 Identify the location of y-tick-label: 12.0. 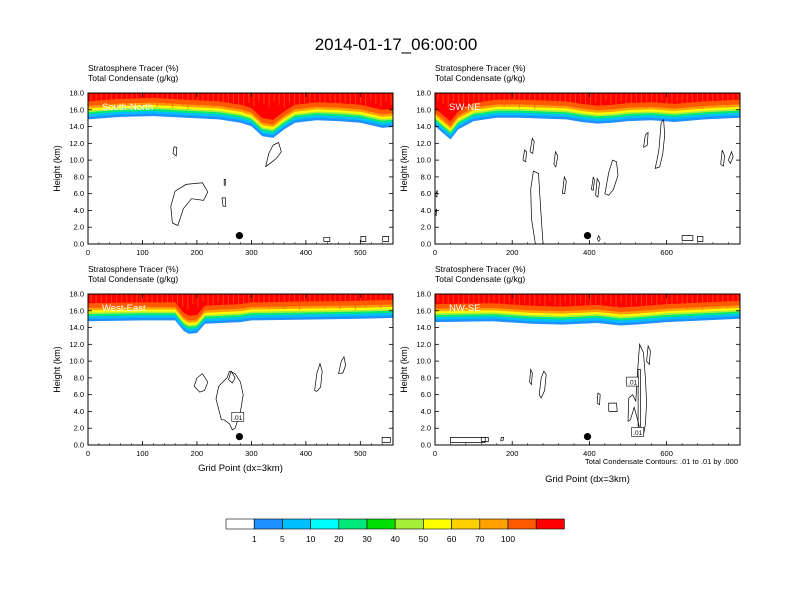
(423, 143).